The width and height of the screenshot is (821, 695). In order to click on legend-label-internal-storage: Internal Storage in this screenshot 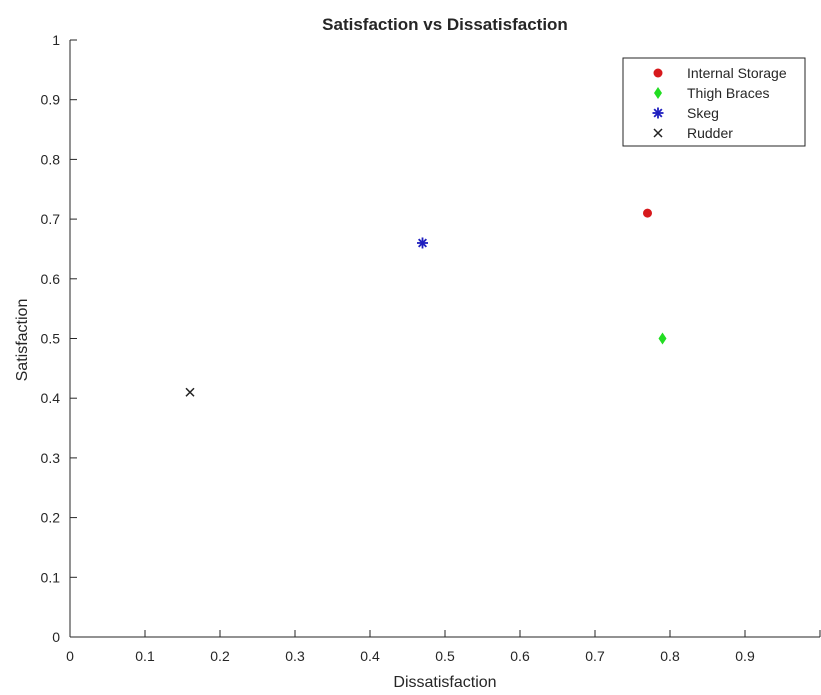, I will do `click(737, 73)`.